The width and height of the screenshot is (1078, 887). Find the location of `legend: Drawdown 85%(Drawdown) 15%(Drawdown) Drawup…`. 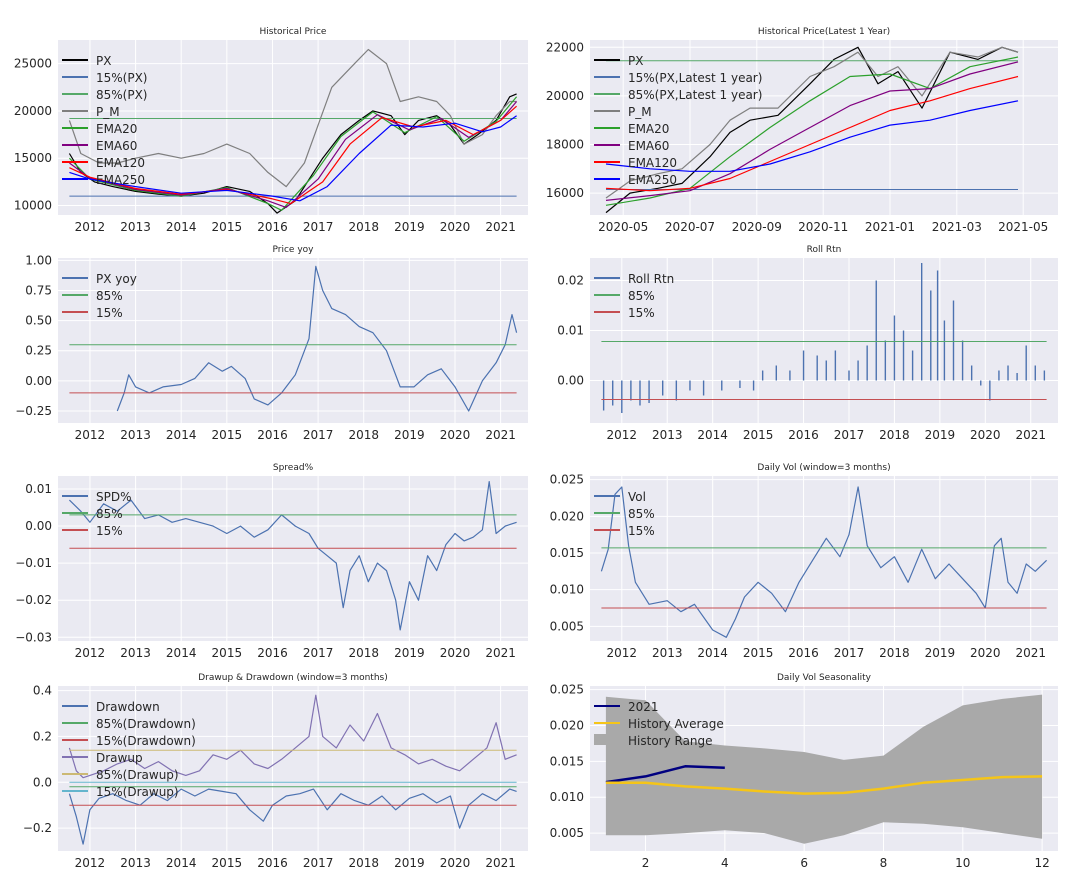

legend: Drawdown 85%(Drawdown) 15%(Drawdown) Drawup… is located at coordinates (129, 749).